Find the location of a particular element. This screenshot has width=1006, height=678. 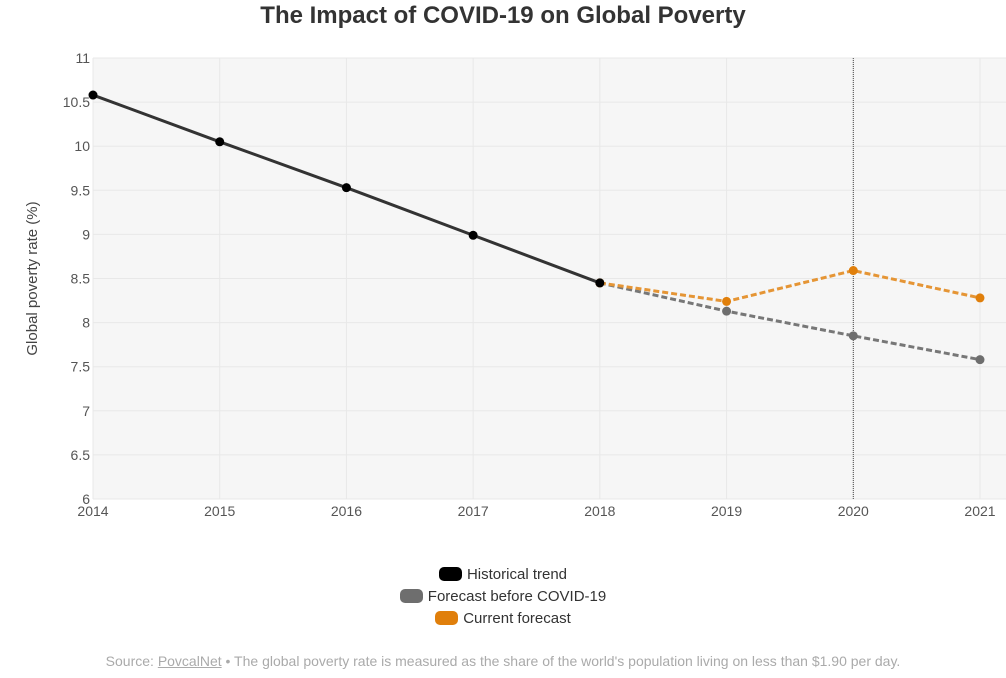

y-tick-label: 7.5 is located at coordinates (81, 367).